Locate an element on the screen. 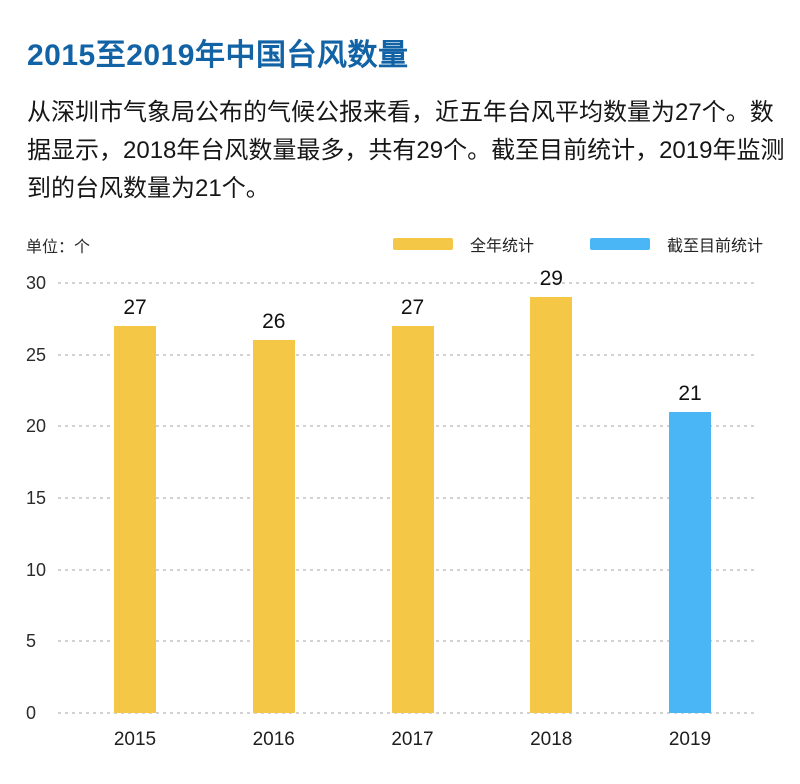 The height and width of the screenshot is (784, 800). y-axis-unit-label: 单位：个 is located at coordinates (58, 247).